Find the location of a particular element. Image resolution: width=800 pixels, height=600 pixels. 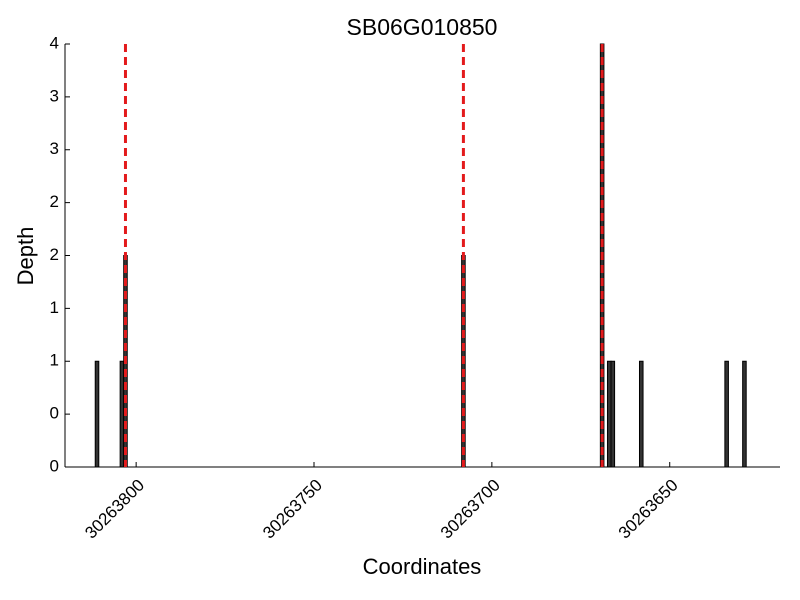

x-tick-label: 30263750 is located at coordinates (292, 509).